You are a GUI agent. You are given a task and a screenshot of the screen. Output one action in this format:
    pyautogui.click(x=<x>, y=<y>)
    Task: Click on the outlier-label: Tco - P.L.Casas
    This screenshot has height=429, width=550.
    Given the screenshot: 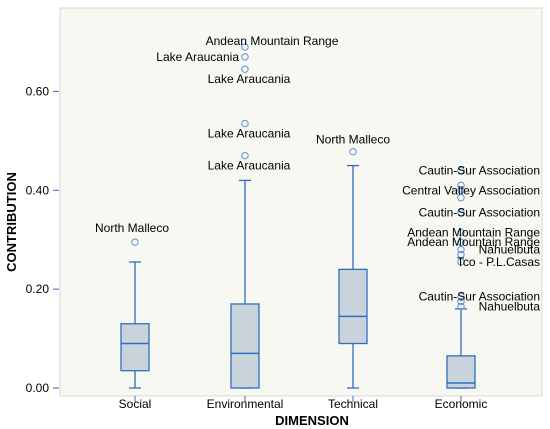 What is the action you would take?
    pyautogui.click(x=498, y=262)
    